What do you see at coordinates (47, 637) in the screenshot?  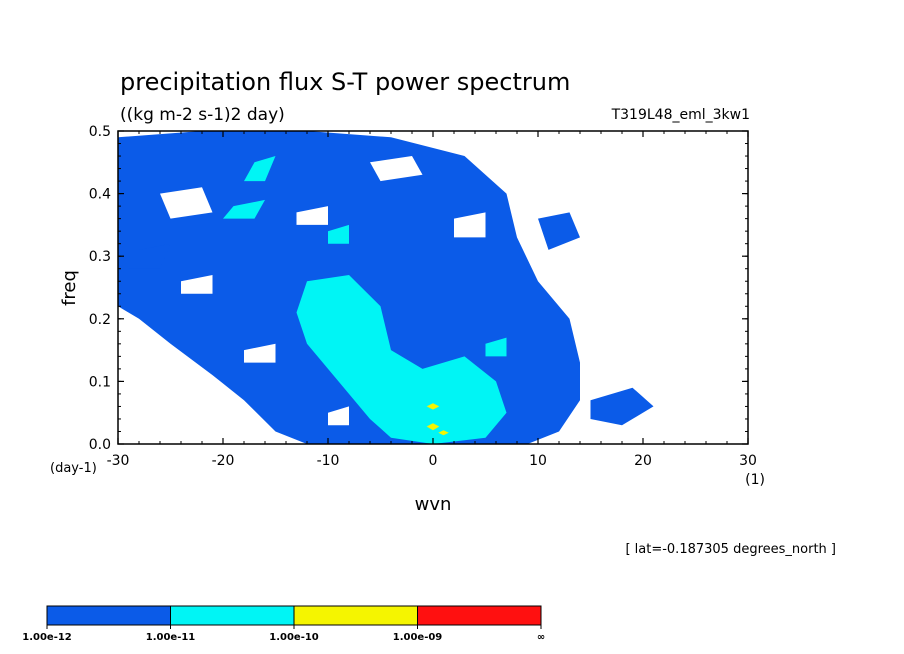 I see `colorbar-label: 1.00e-12` at bounding box center [47, 637].